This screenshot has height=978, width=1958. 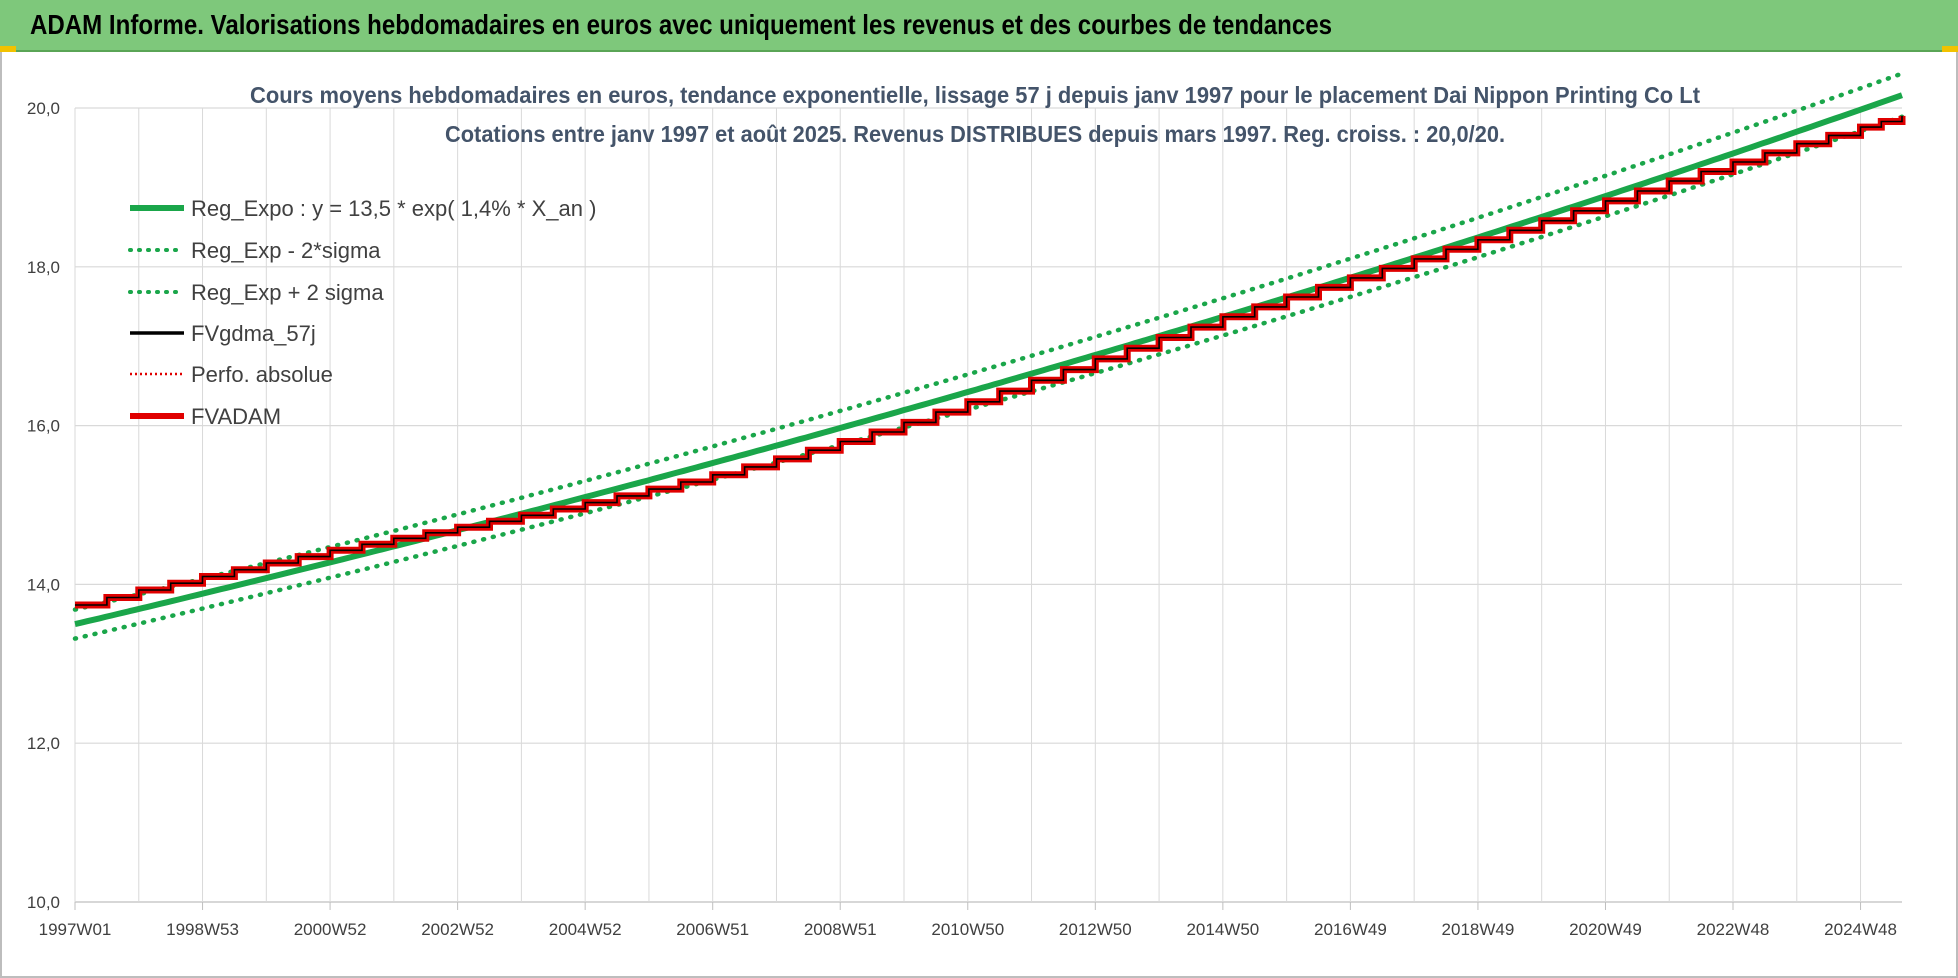 I want to click on x-tick-label: 2006W51, so click(x=712, y=929).